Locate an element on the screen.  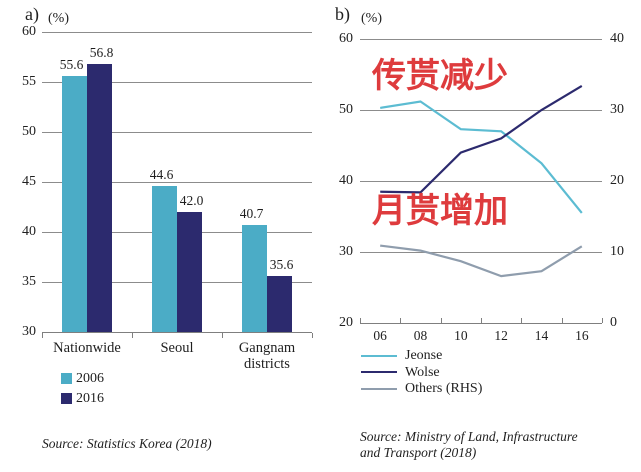
legend-swatch-2016 is located at coordinates (66, 398).